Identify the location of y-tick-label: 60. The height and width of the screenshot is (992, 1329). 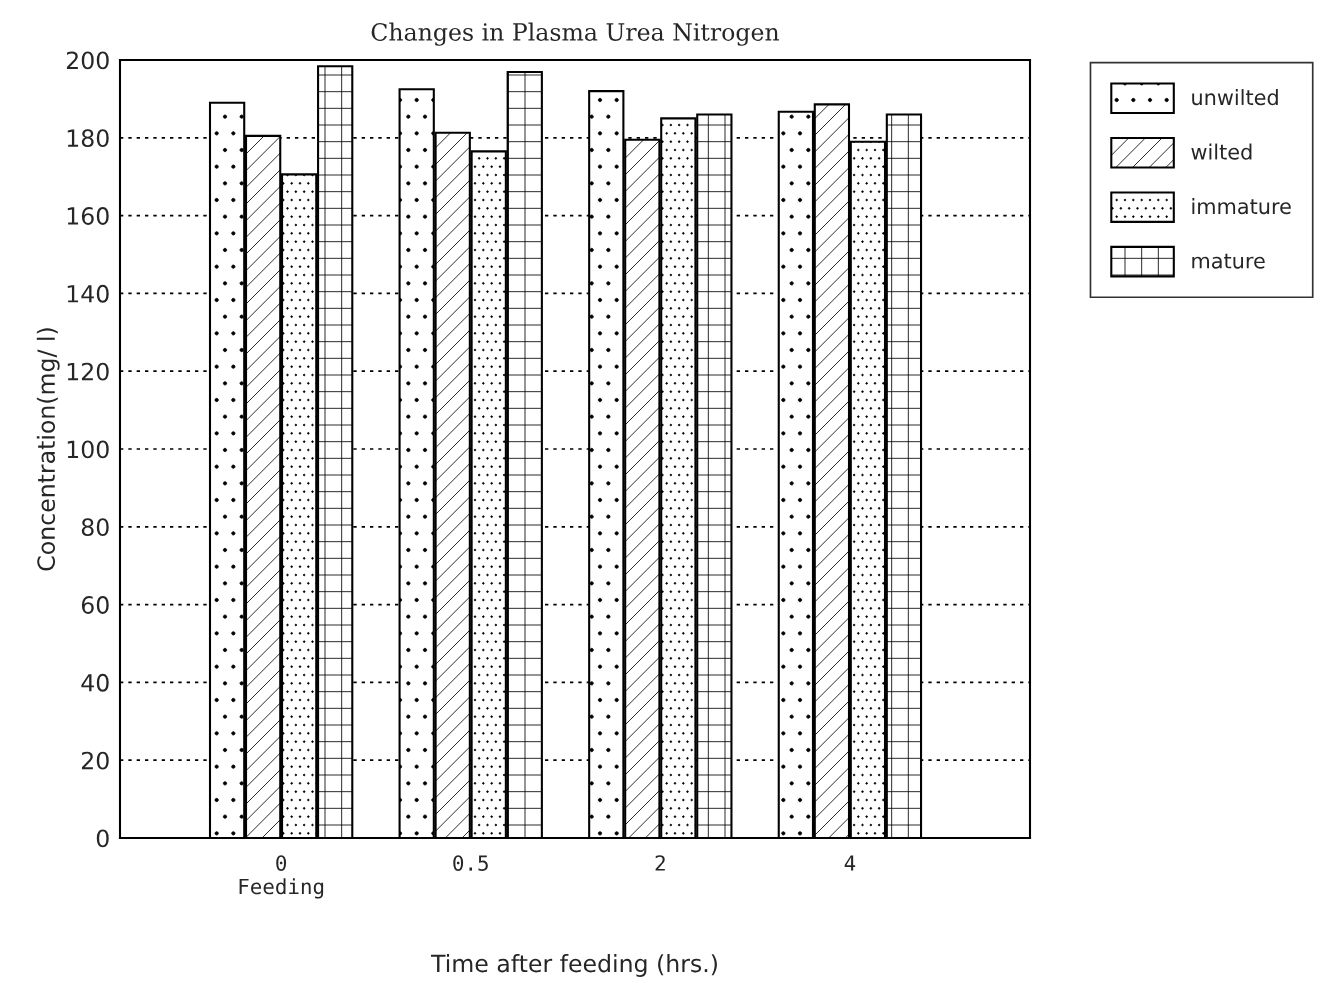
(95, 605).